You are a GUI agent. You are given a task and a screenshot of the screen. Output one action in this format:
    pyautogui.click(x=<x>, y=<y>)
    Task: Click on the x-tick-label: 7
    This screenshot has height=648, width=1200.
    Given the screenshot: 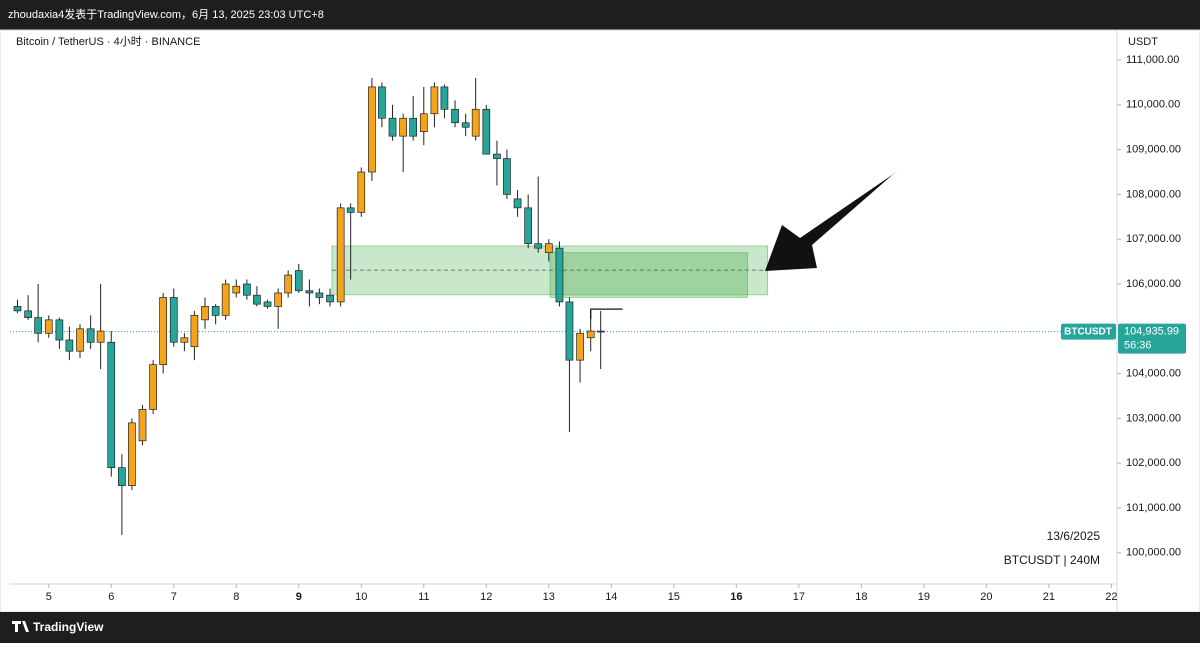 What is the action you would take?
    pyautogui.click(x=174, y=597)
    